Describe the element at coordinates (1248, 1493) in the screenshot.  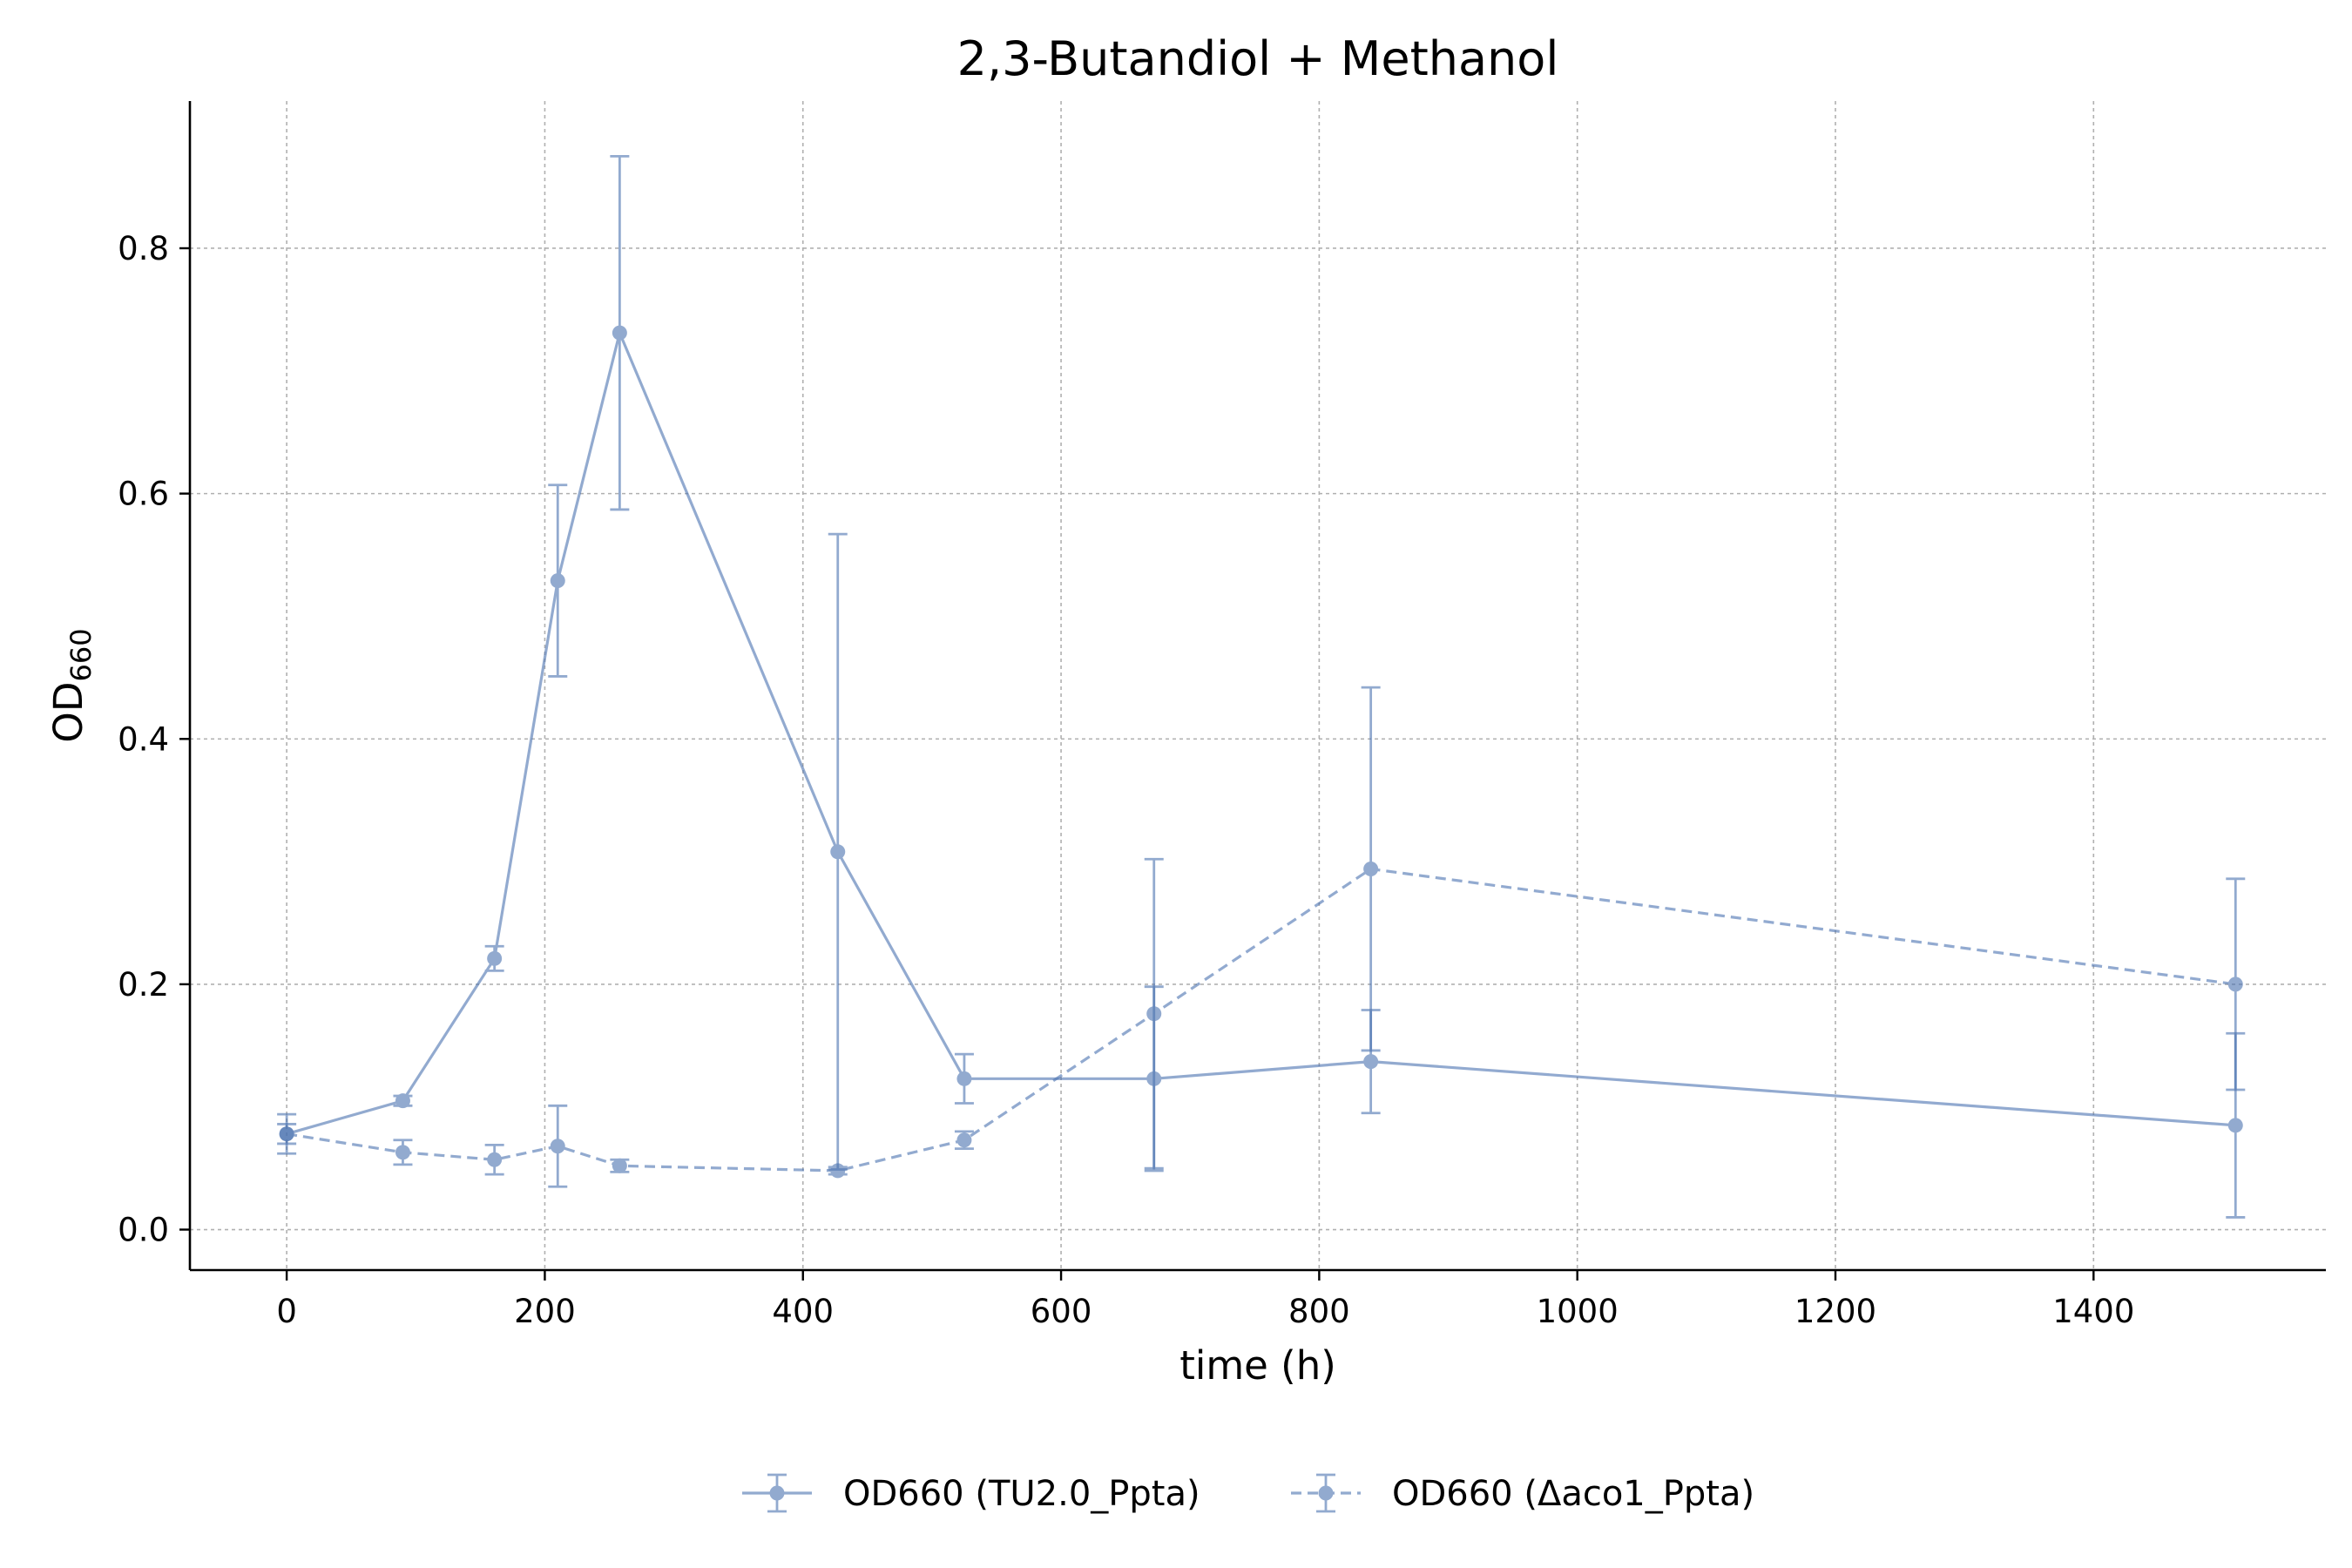
I see `legend: OD660 (TU2.0_Ppta) OD660 (Δaco1_Ppta)` at that location.